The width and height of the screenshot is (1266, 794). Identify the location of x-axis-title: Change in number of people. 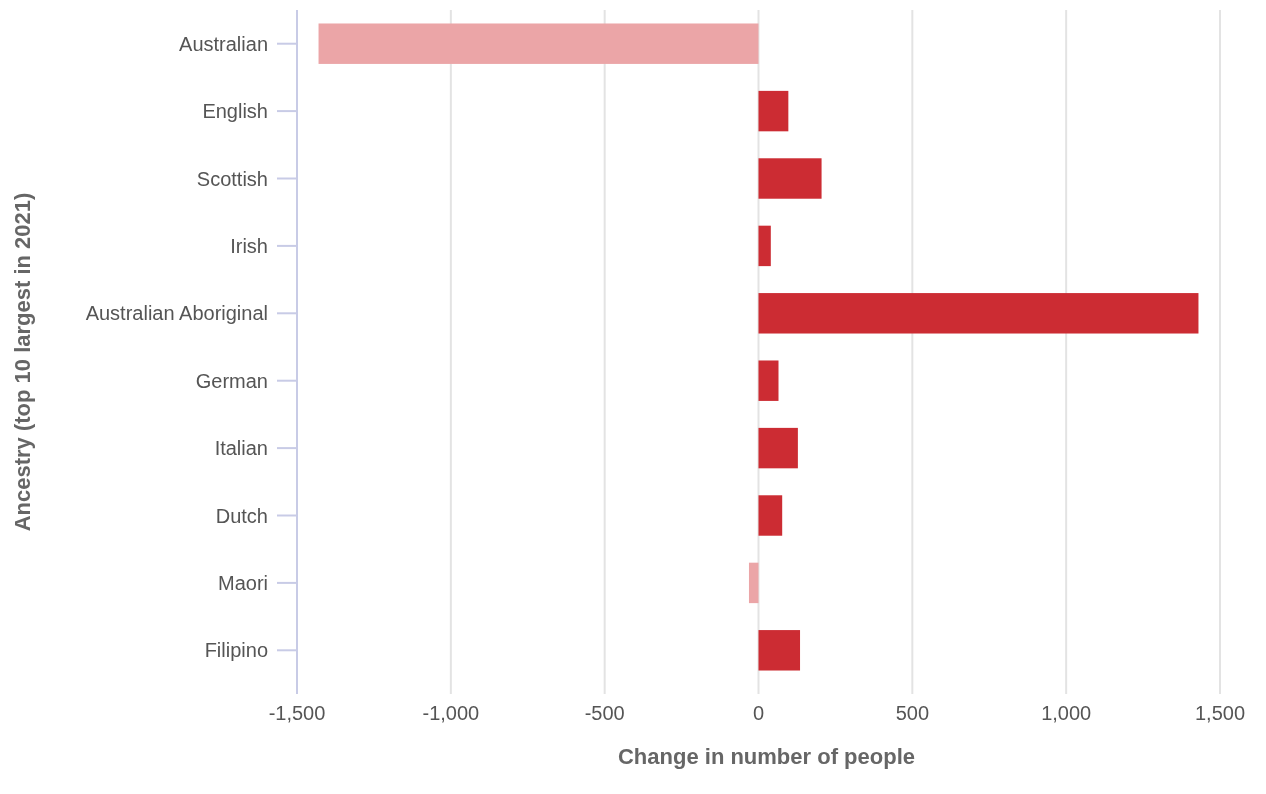
(766, 756).